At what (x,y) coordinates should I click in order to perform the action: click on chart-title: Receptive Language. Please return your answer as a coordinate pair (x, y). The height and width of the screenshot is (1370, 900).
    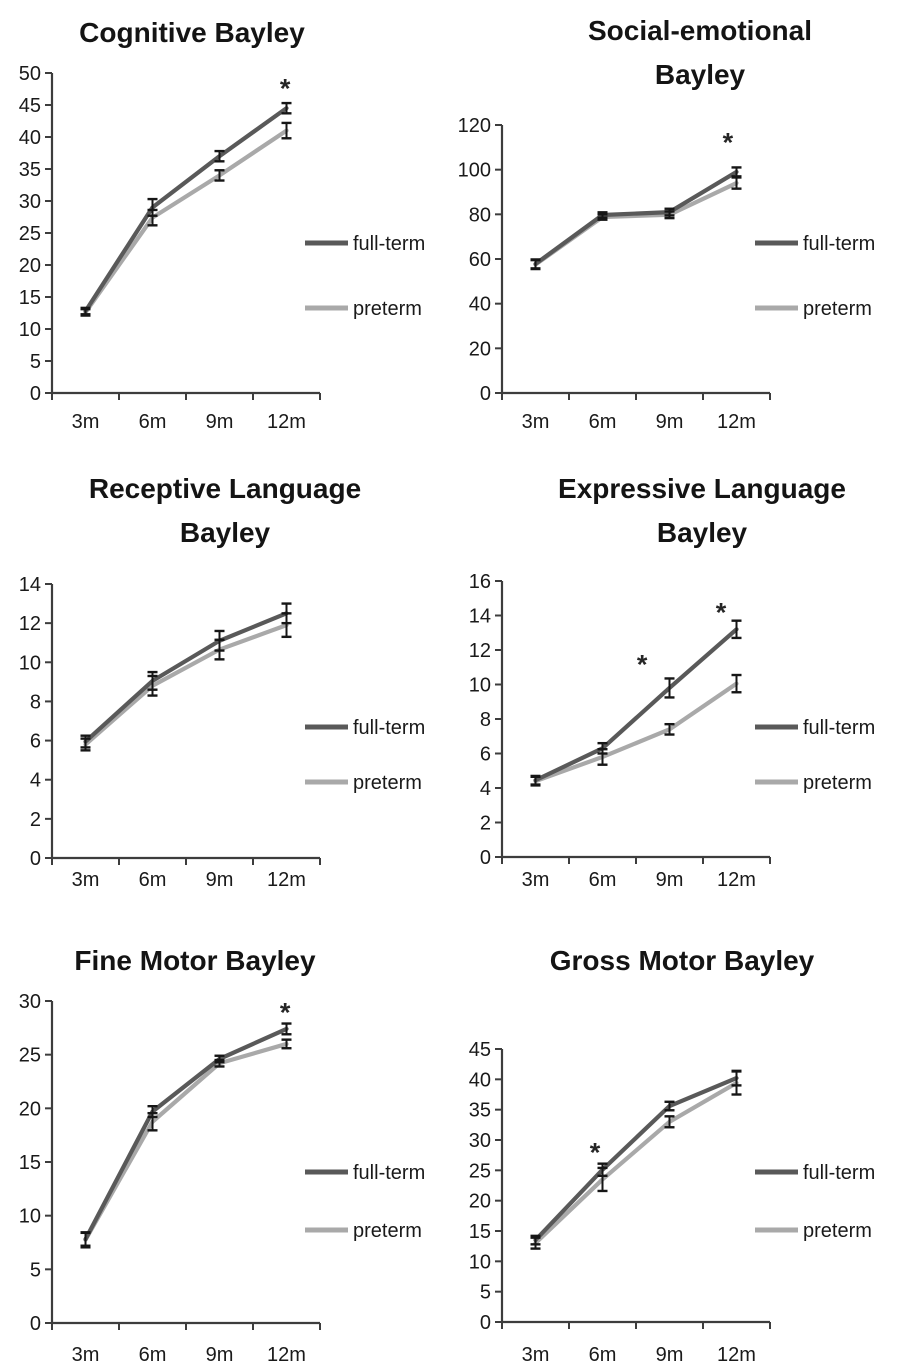
    Looking at the image, I should click on (225, 488).